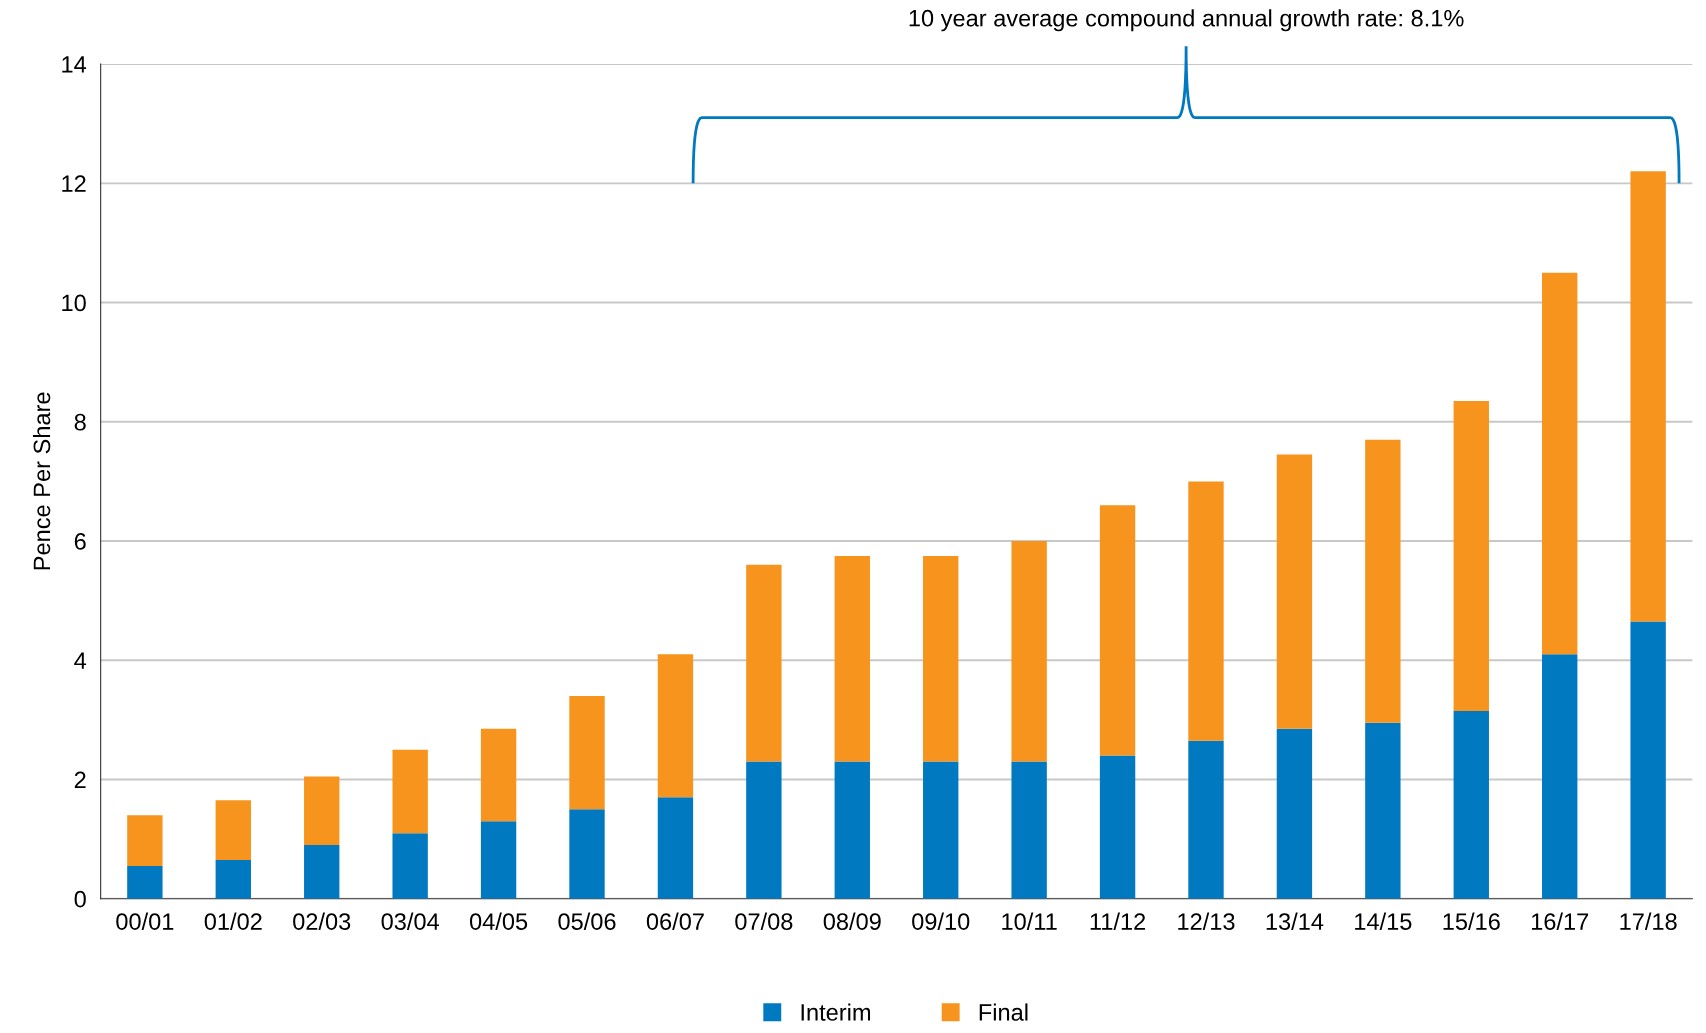 The image size is (1706, 1033). What do you see at coordinates (410, 921) in the screenshot?
I see `x-tick-label: 03/04` at bounding box center [410, 921].